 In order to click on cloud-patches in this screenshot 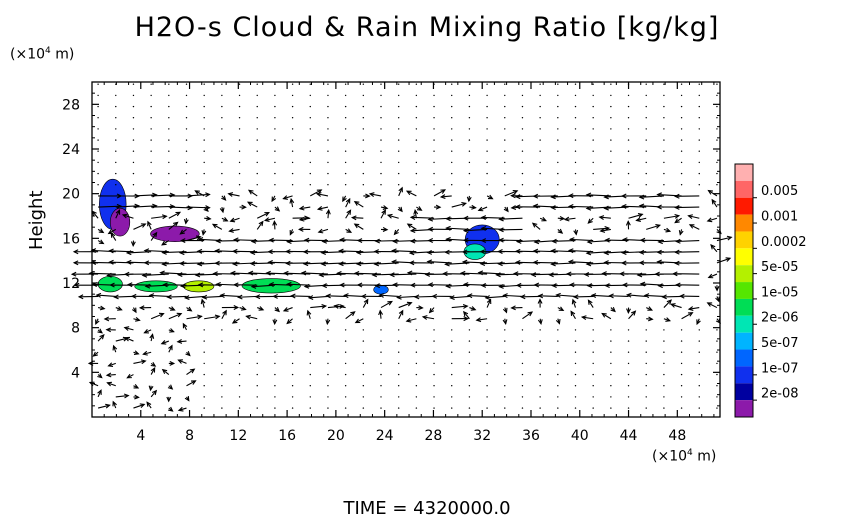, I will do `click(298, 236)`.